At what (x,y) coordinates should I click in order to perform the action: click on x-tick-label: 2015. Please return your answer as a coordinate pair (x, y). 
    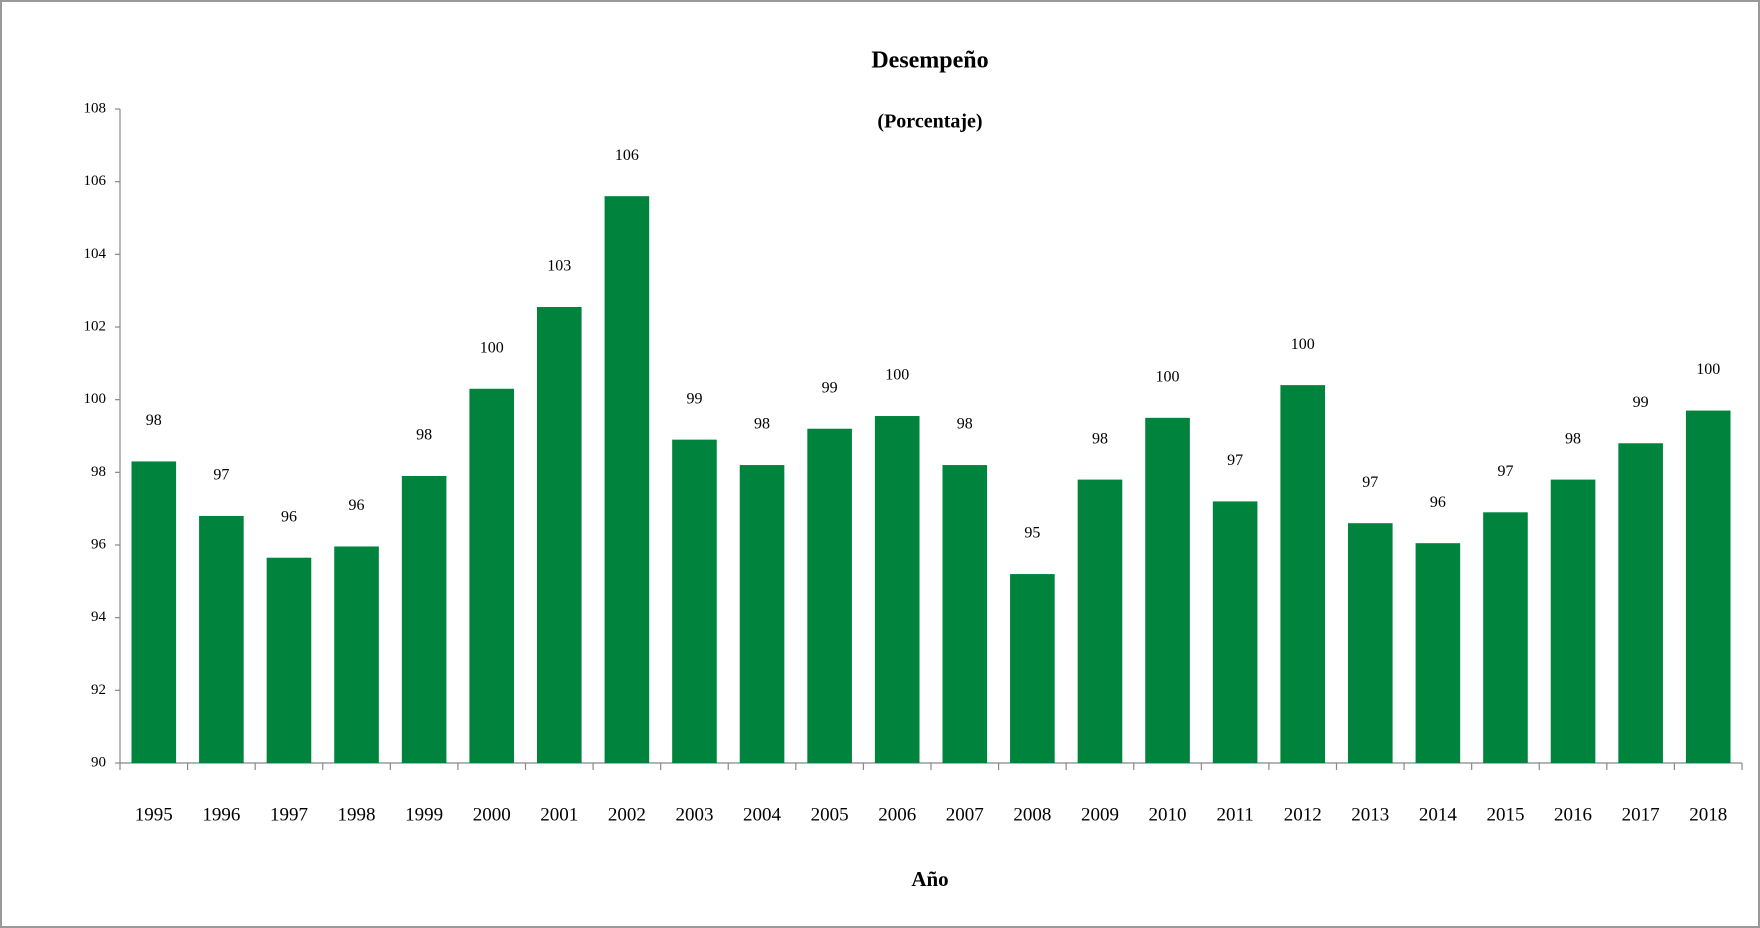
    Looking at the image, I should click on (1505, 814).